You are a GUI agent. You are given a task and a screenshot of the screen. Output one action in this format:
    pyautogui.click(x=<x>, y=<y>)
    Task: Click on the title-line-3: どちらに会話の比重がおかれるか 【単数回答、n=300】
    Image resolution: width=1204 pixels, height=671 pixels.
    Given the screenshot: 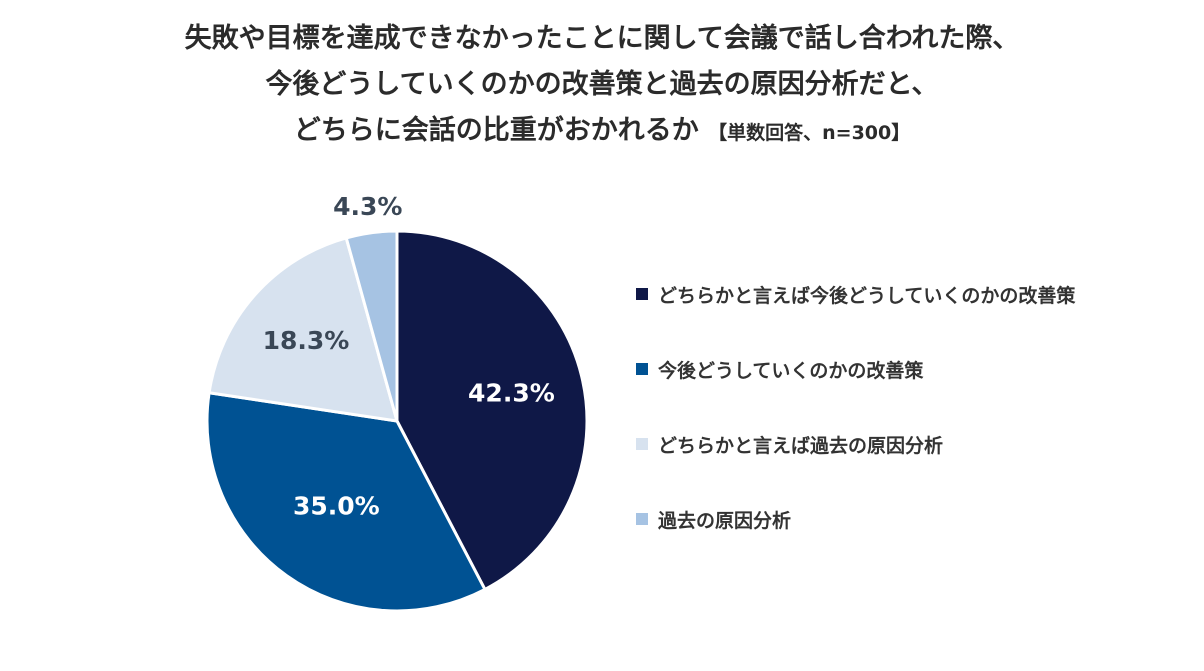 What is the action you would take?
    pyautogui.click(x=602, y=132)
    